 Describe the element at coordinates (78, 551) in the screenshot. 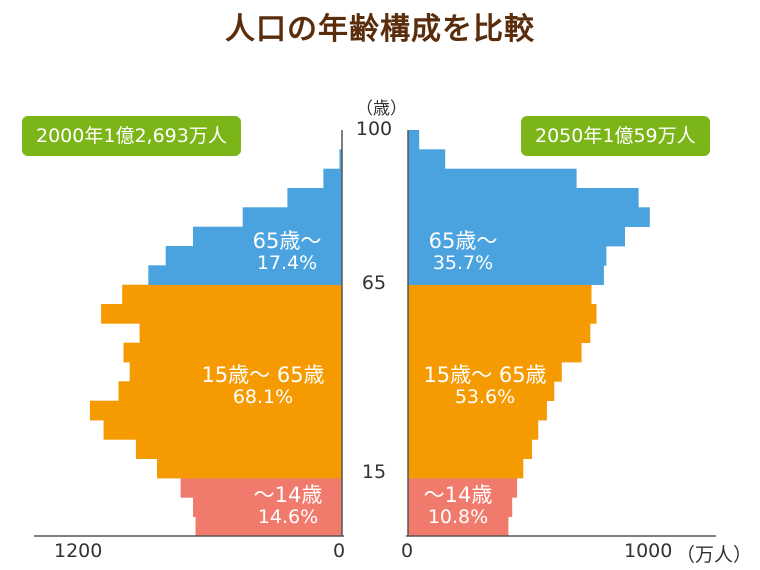

I see `x-tick-left-1200: 1200` at that location.